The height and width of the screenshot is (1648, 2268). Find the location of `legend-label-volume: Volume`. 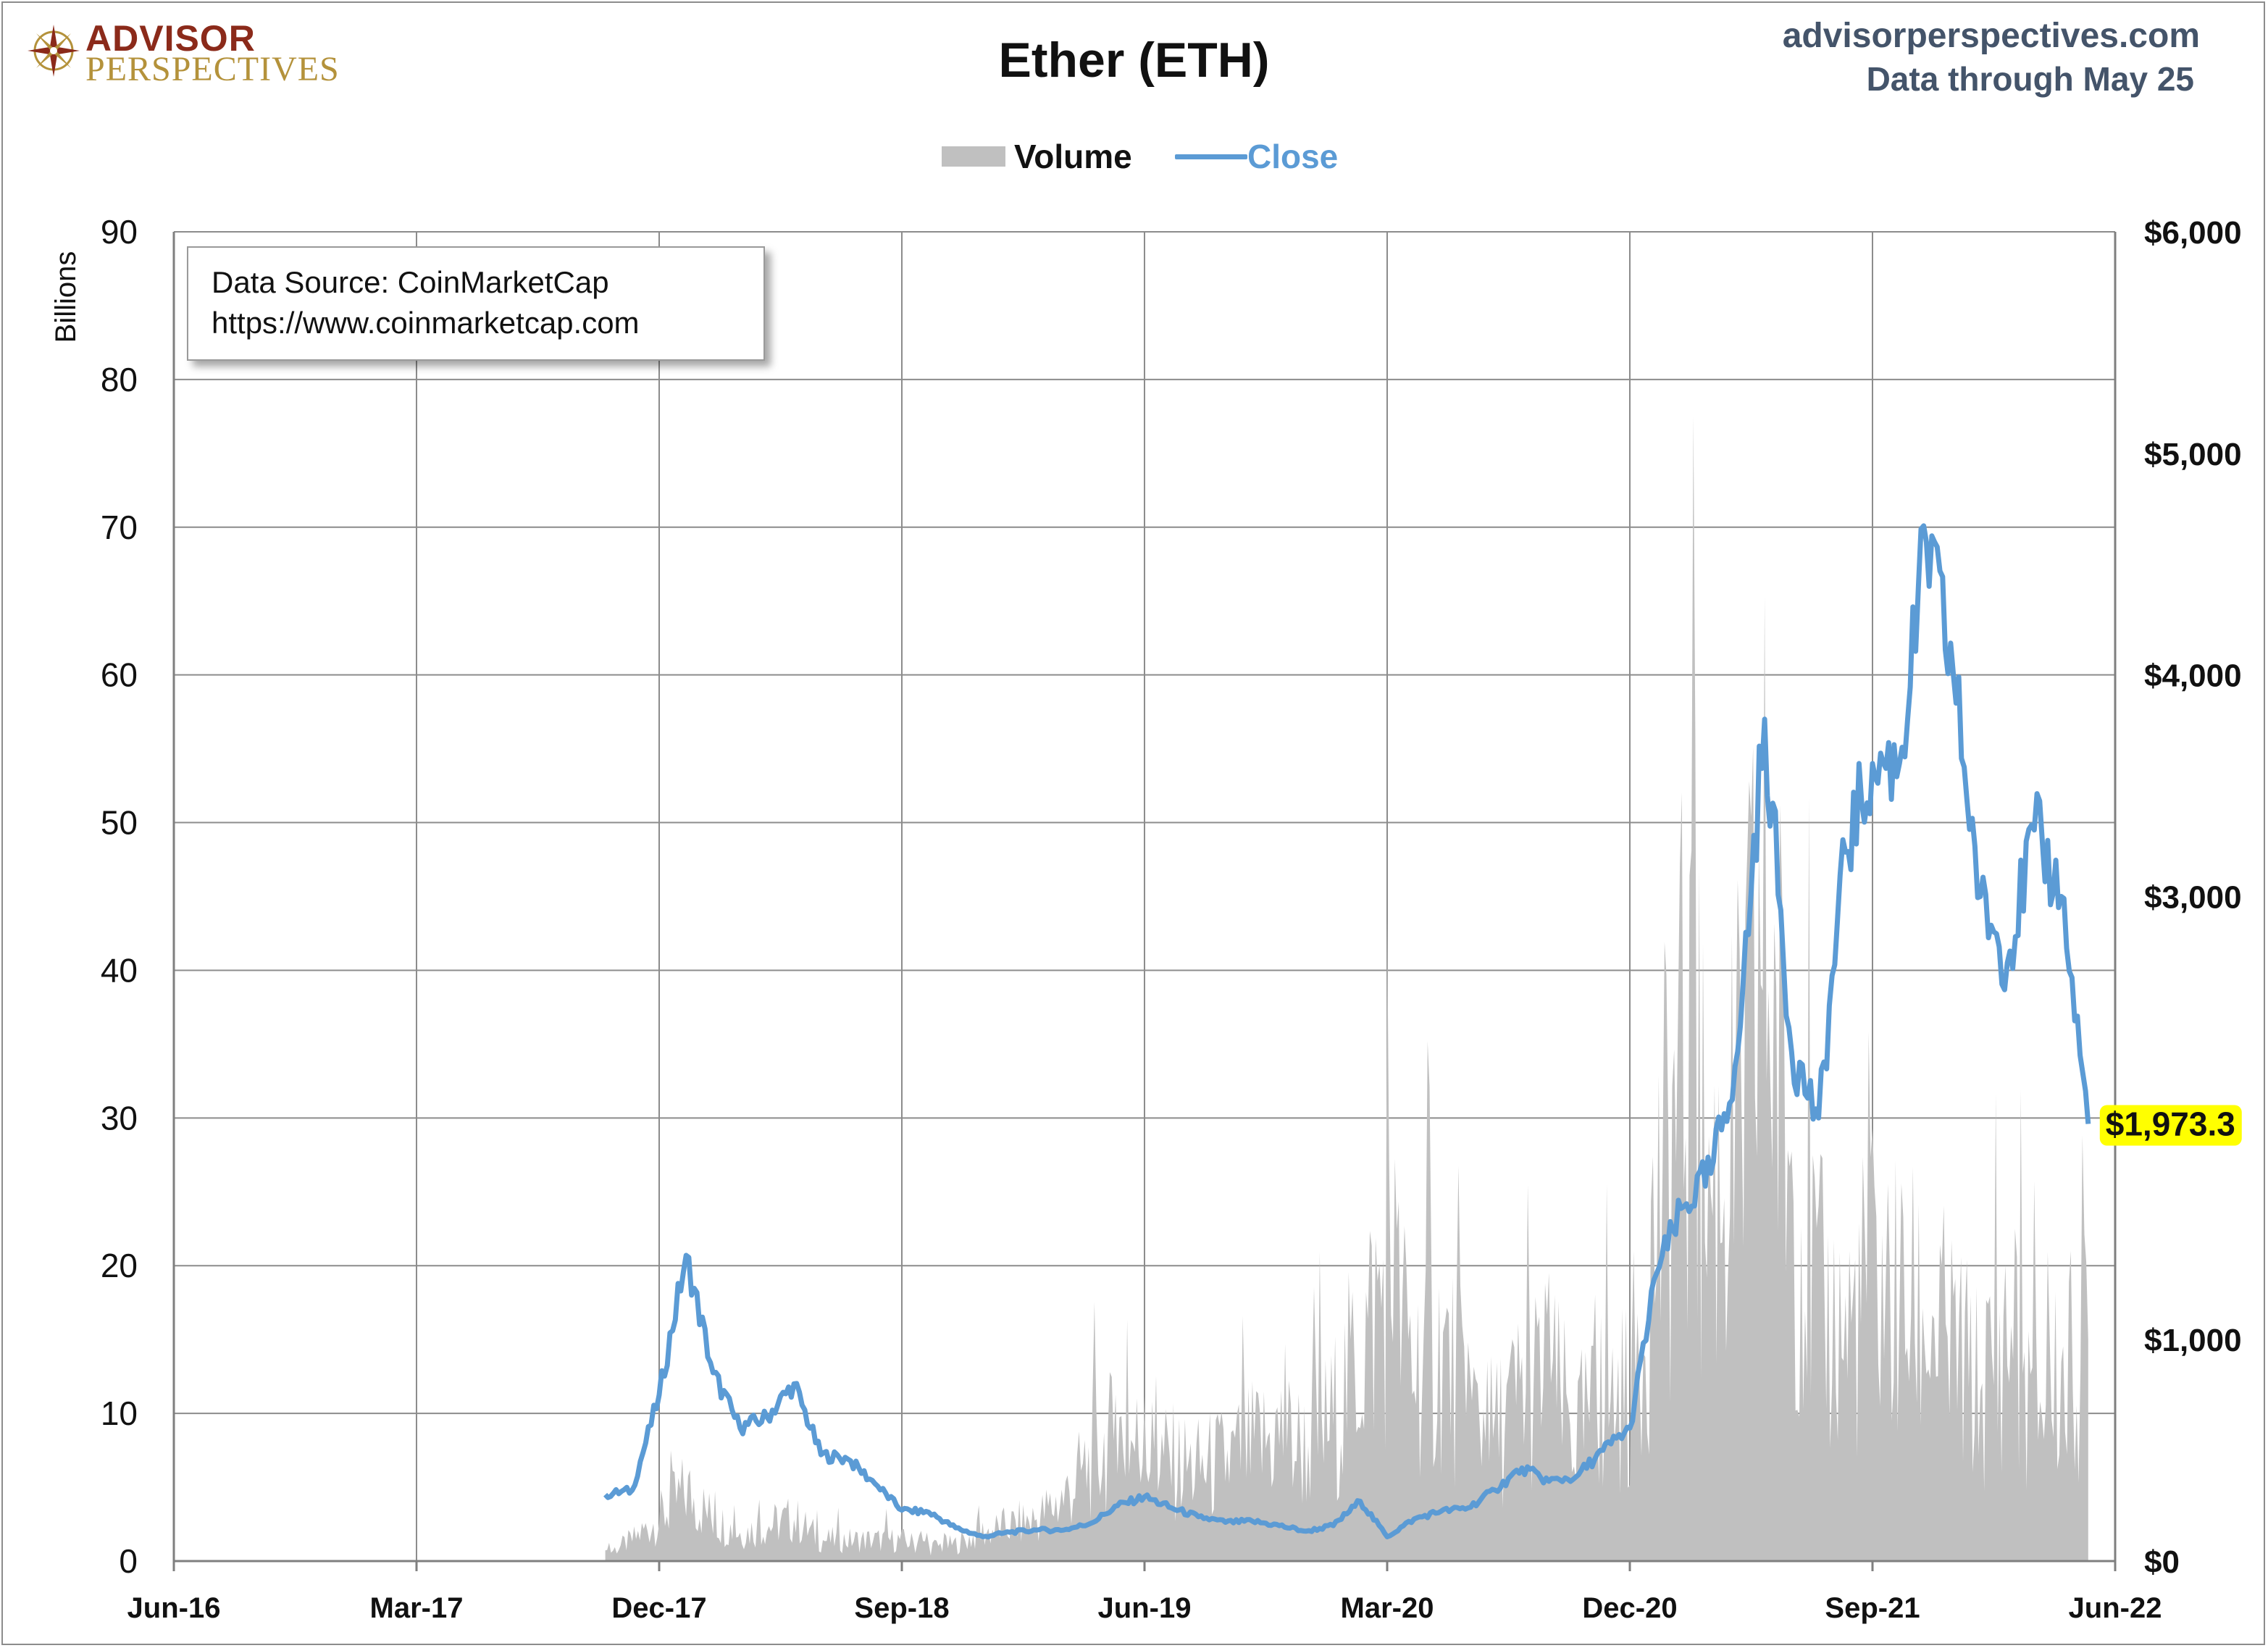

legend-label-volume: Volume is located at coordinates (1073, 156).